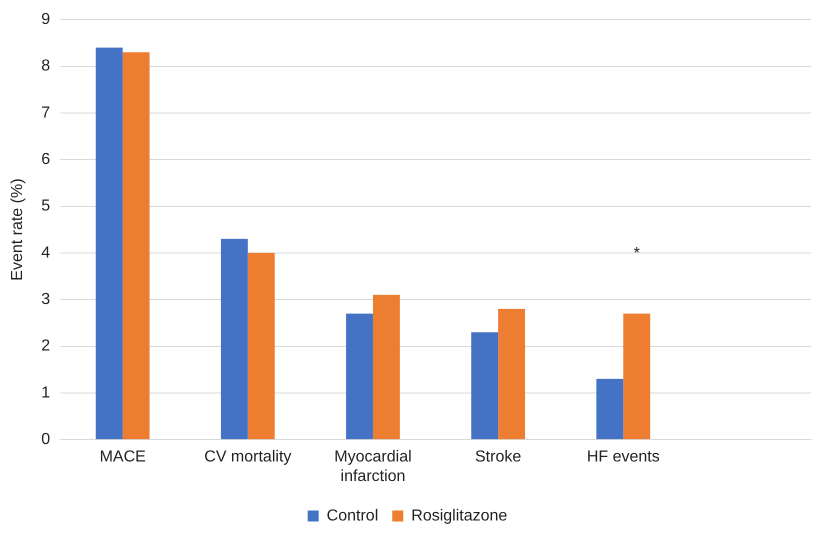 The width and height of the screenshot is (819, 534). Describe the element at coordinates (45, 253) in the screenshot. I see `y-tick-label: 4` at that location.